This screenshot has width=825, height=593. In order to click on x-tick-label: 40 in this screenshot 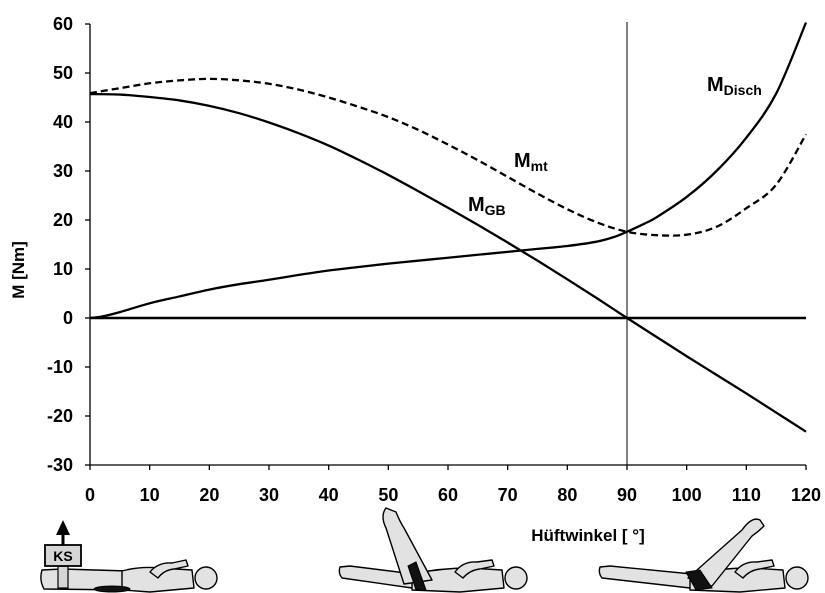, I will do `click(329, 495)`.